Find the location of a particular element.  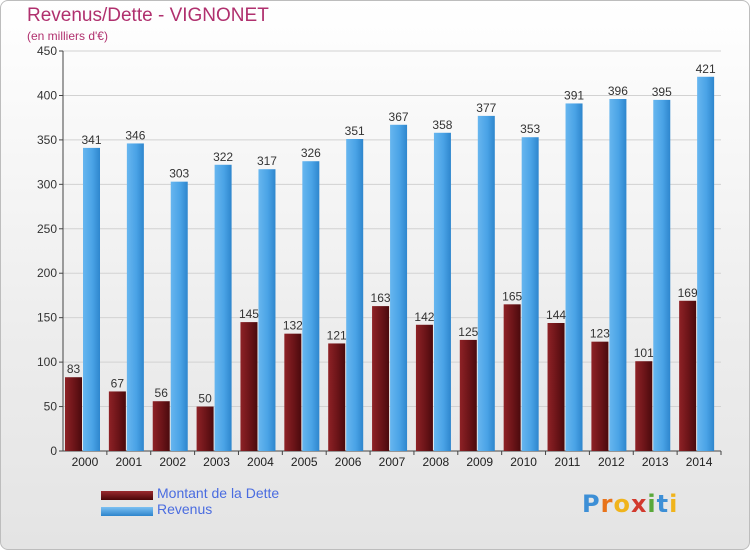

y-tick-label: 150 is located at coordinates (47, 318).